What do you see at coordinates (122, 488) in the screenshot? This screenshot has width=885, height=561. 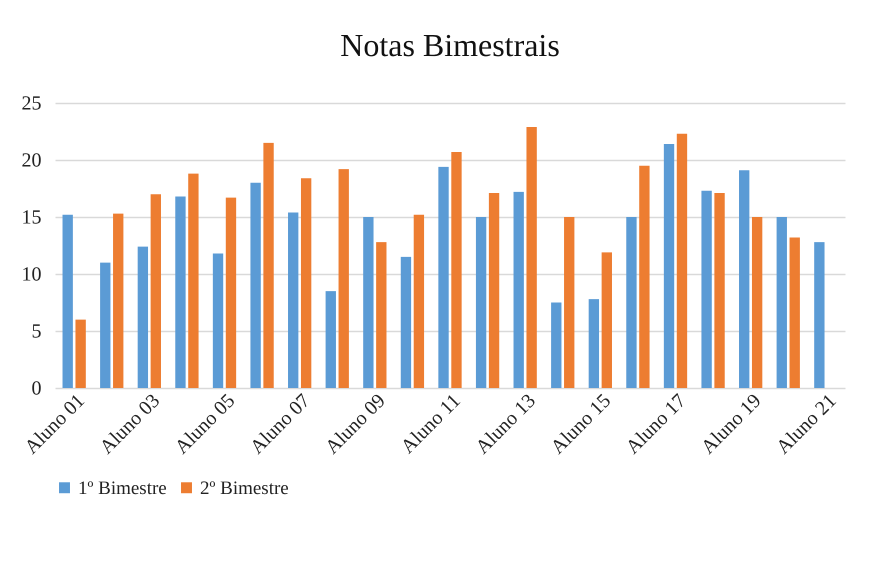 I see `legend-label: 1º Bimestre` at bounding box center [122, 488].